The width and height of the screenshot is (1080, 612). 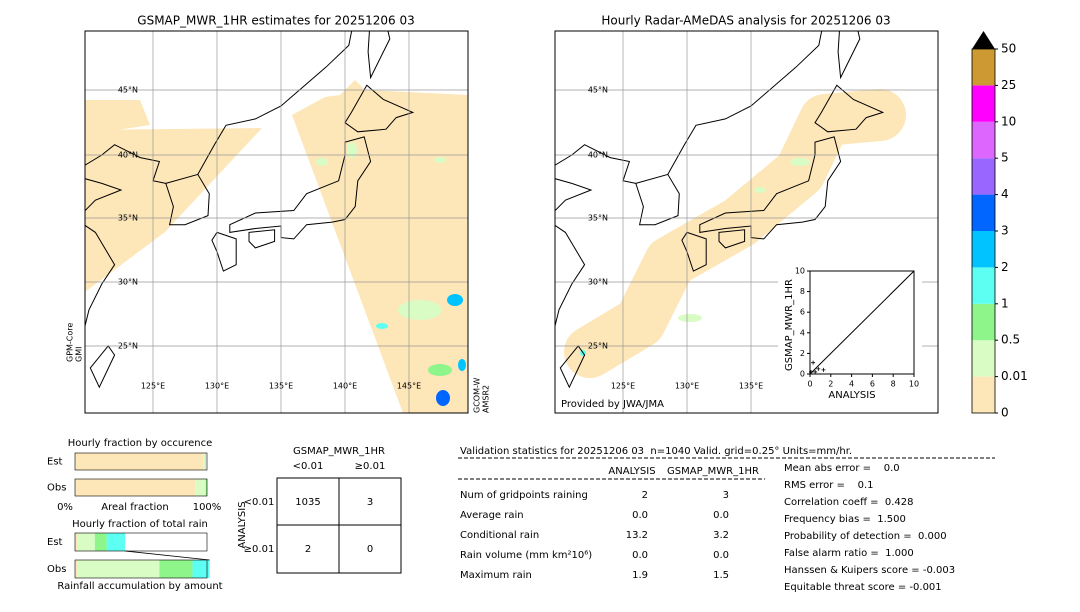 I want to click on sensor-label: GMI, so click(x=79, y=354).